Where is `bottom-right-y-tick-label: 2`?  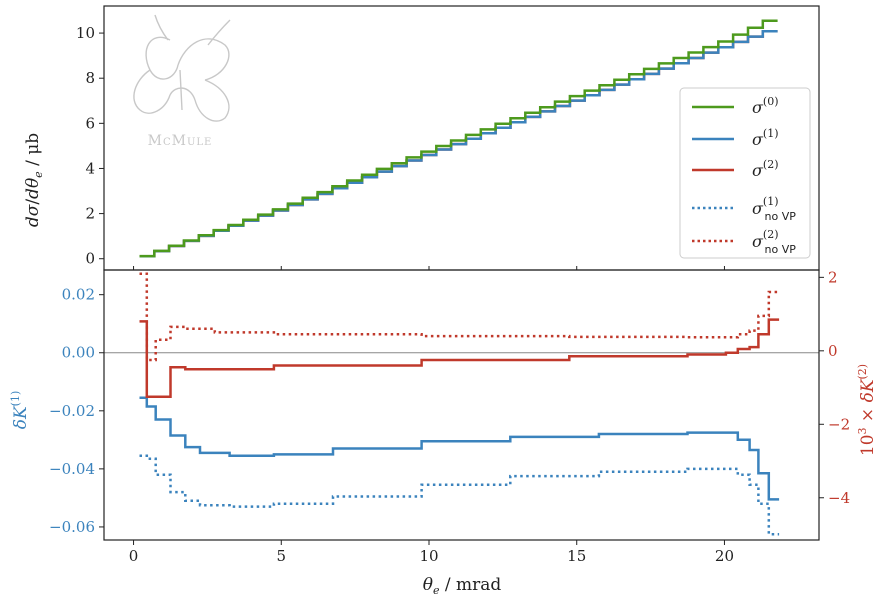
bottom-right-y-tick-label: 2 is located at coordinates (833, 277).